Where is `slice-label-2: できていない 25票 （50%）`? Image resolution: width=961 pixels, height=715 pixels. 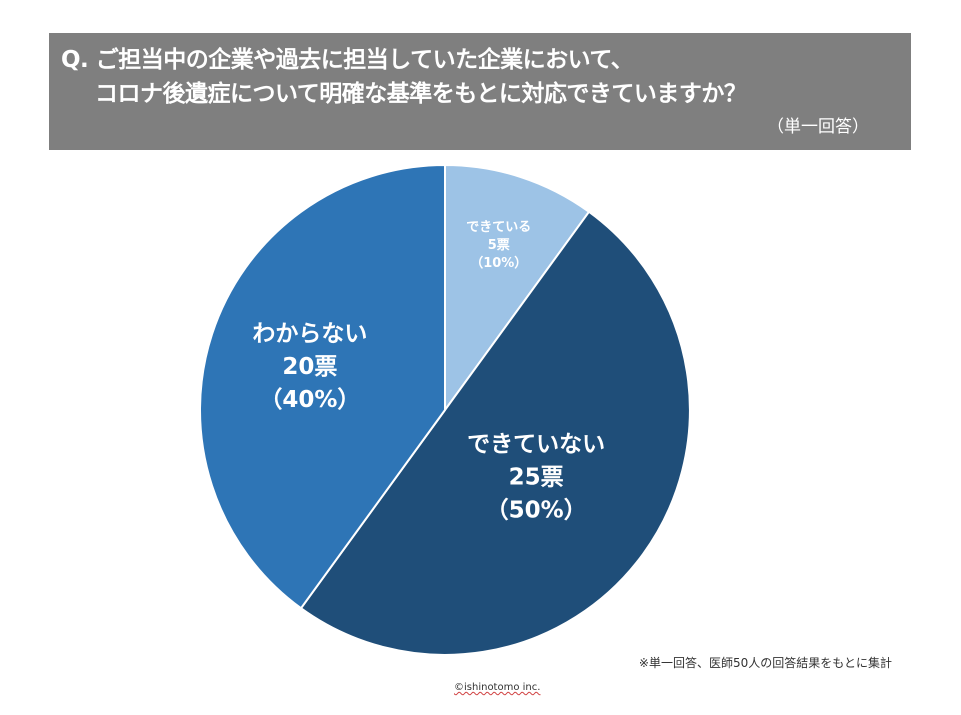 slice-label-2: できていない 25票 （50%） is located at coordinates (536, 477).